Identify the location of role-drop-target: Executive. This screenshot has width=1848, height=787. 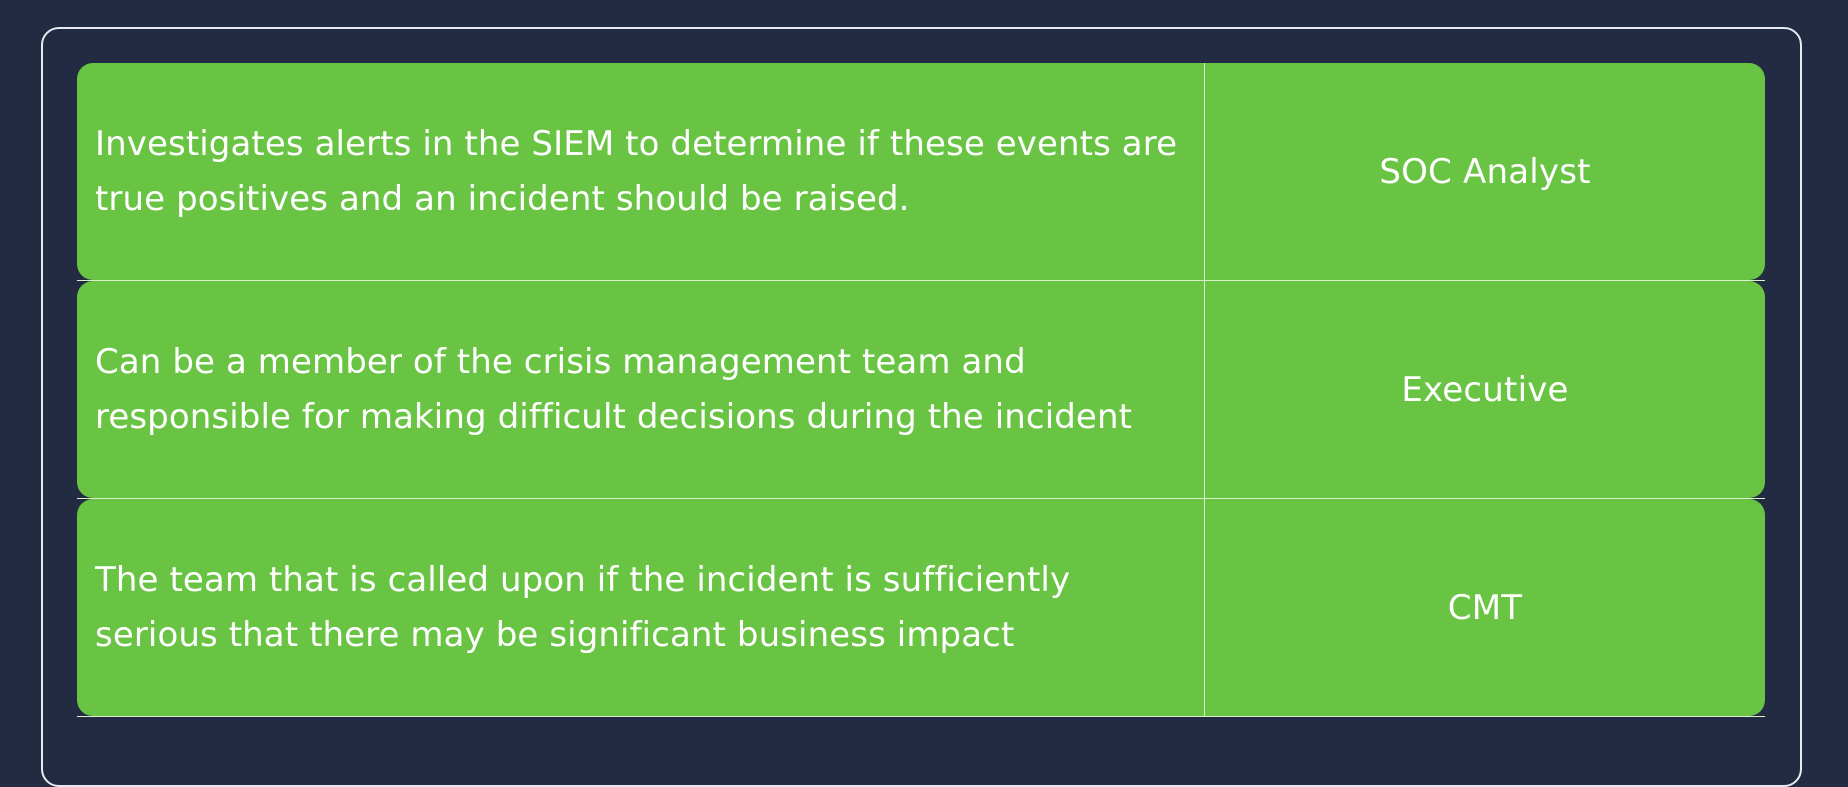
(1485, 389).